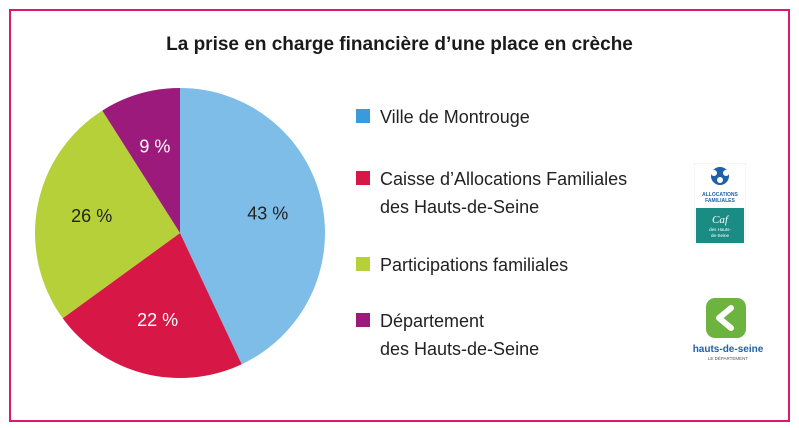 Image resolution: width=799 pixels, height=428 pixels. Describe the element at coordinates (154, 147) in the screenshot. I see `slice-label: 9 %` at that location.